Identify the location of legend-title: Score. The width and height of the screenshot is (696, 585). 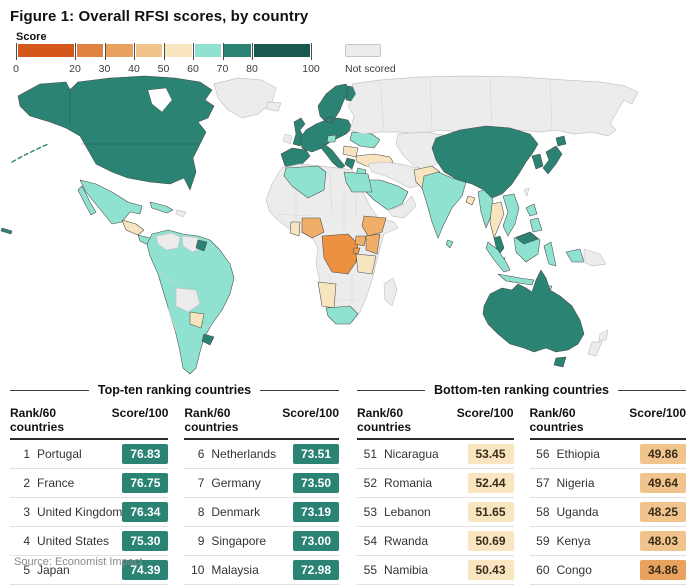
(31, 37).